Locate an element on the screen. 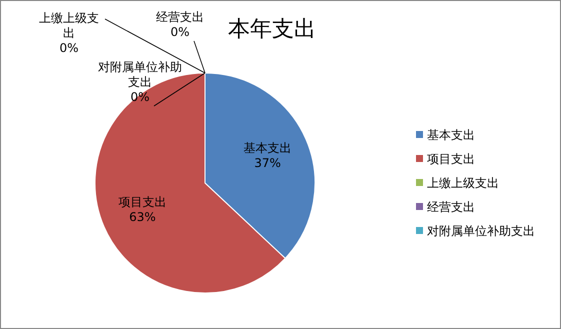  legend-label: 上缴上级支出 is located at coordinates (463, 183).